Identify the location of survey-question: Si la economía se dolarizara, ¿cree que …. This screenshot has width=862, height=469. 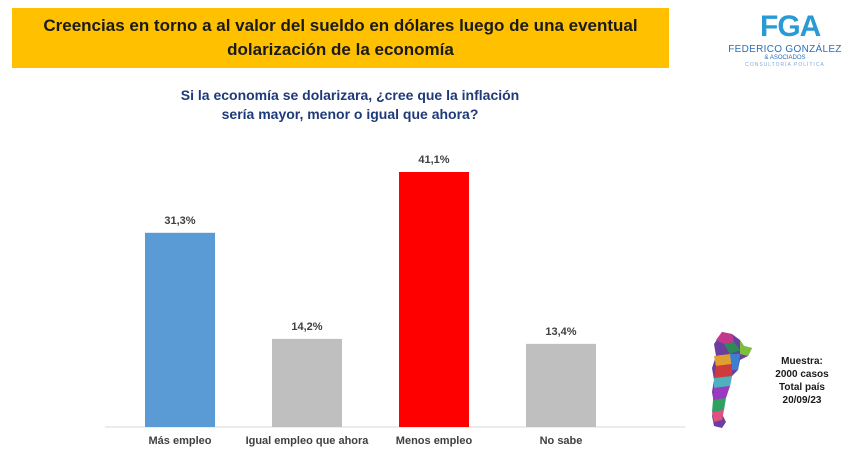
(350, 105).